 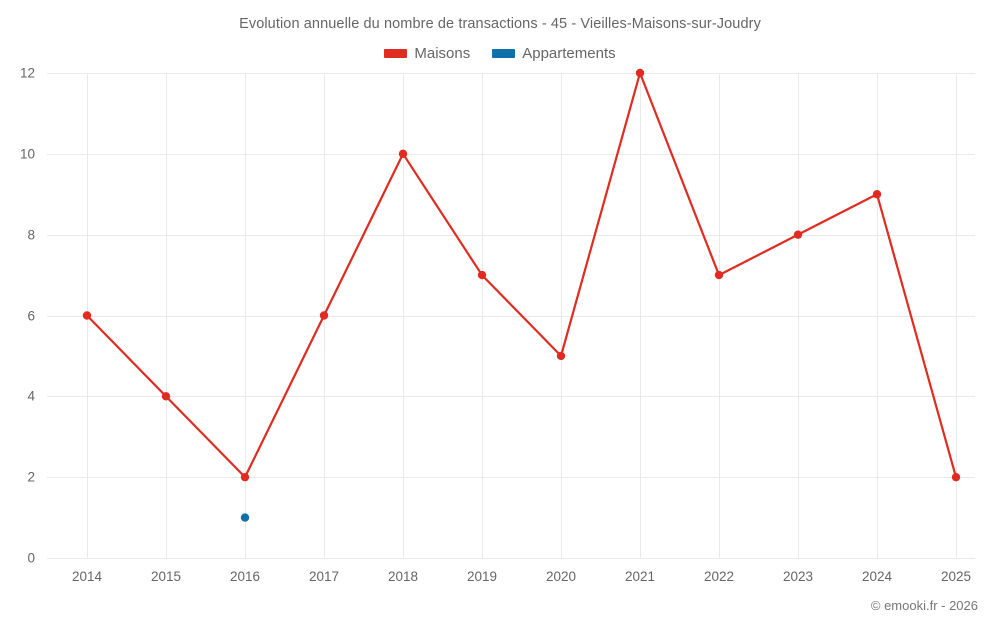 What do you see at coordinates (956, 576) in the screenshot?
I see `x-tick-label: 2025` at bounding box center [956, 576].